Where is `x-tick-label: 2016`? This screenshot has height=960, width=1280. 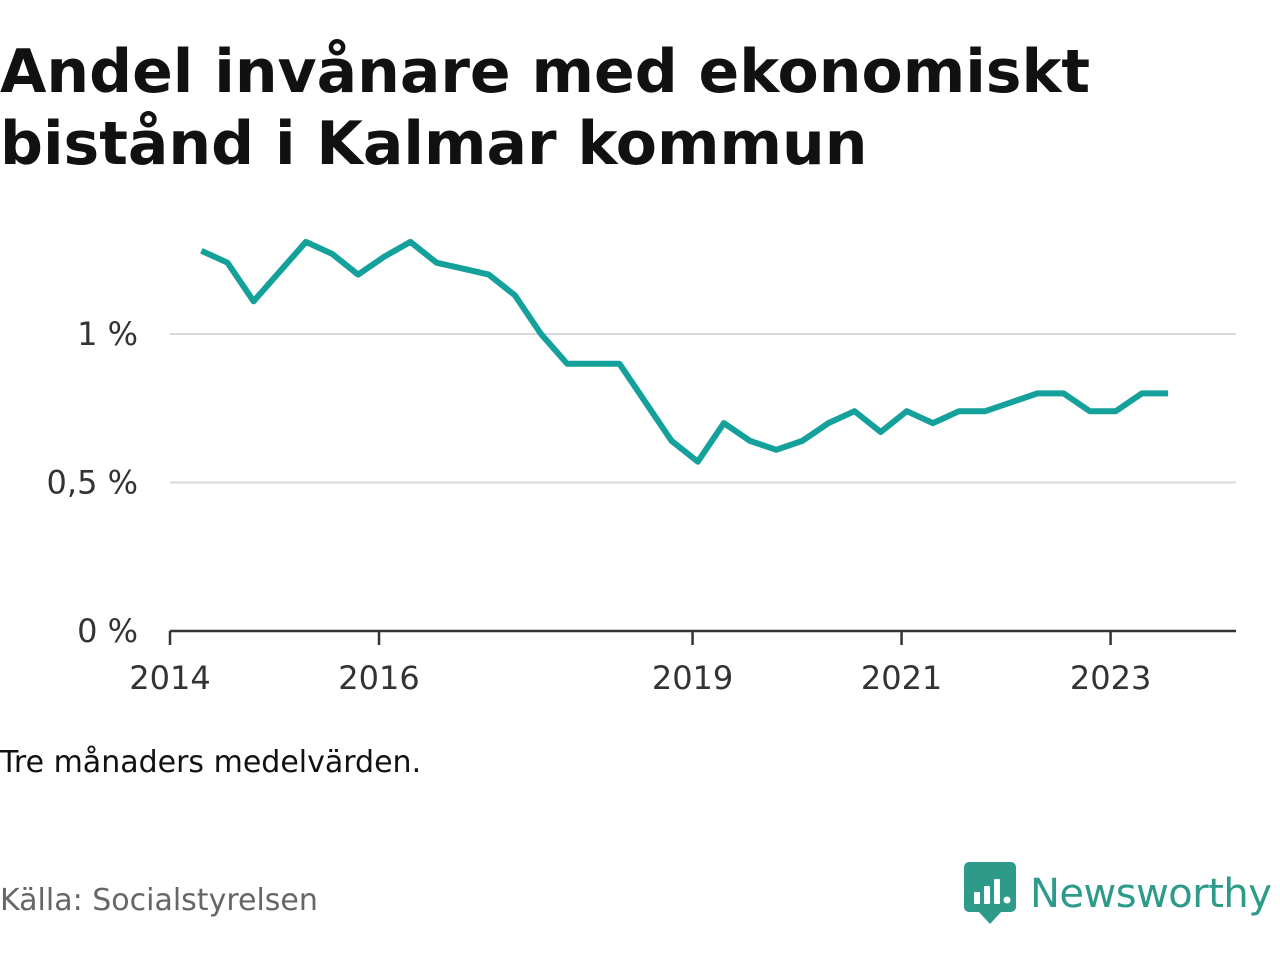 x-tick-label: 2016 is located at coordinates (378, 678).